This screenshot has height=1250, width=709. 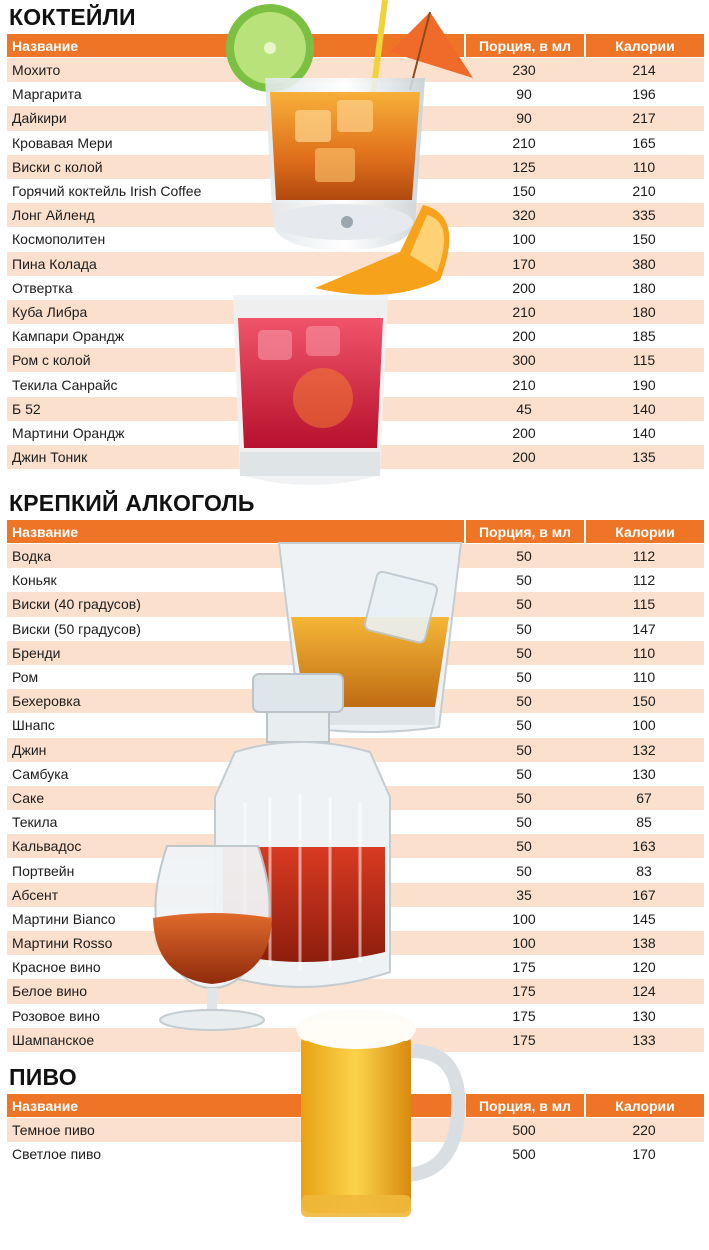 I want to click on table-header-row: Название Порция, в мл Калории, so click(x=355, y=532).